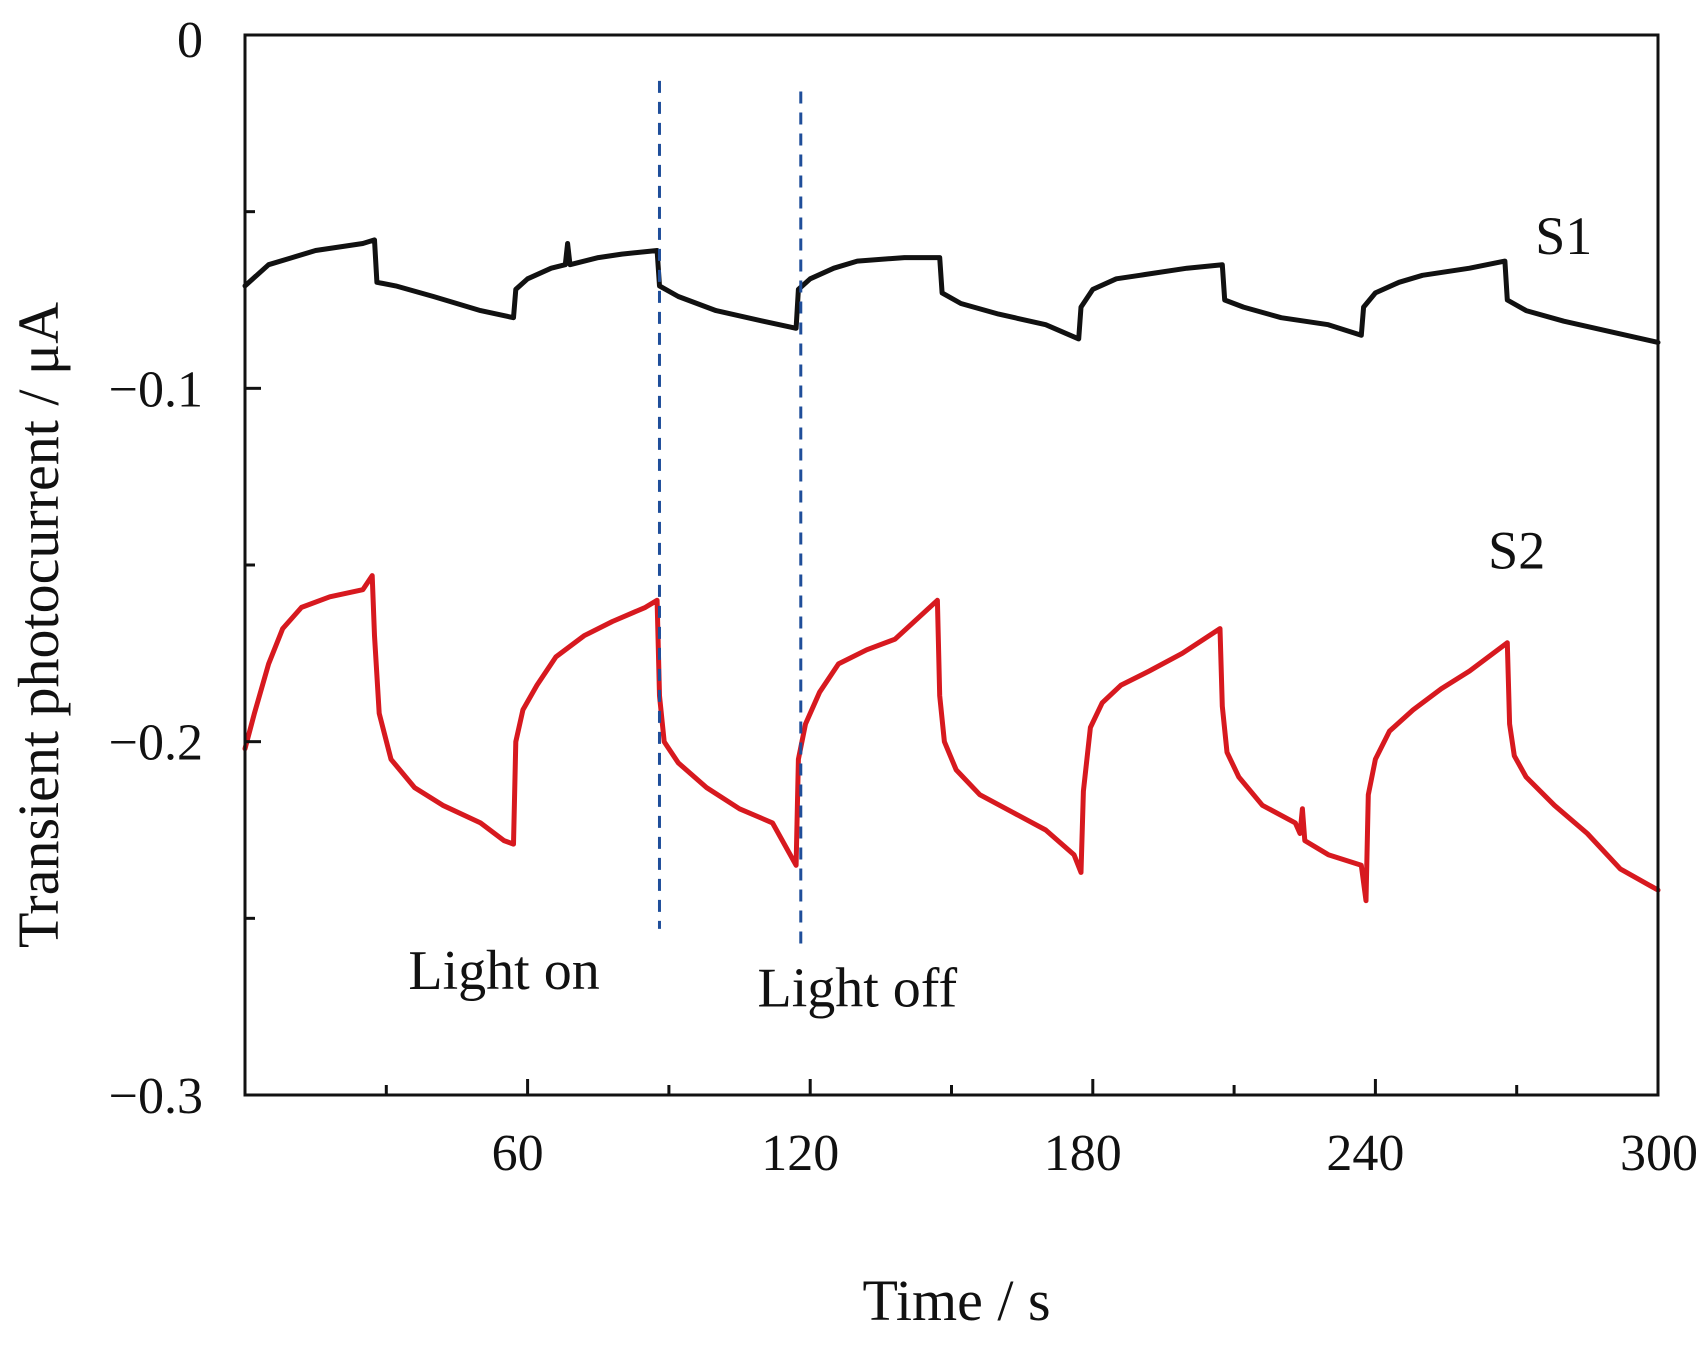 The height and width of the screenshot is (1350, 1704). What do you see at coordinates (1083, 1153) in the screenshot?
I see `x-tick-label: 180` at bounding box center [1083, 1153].